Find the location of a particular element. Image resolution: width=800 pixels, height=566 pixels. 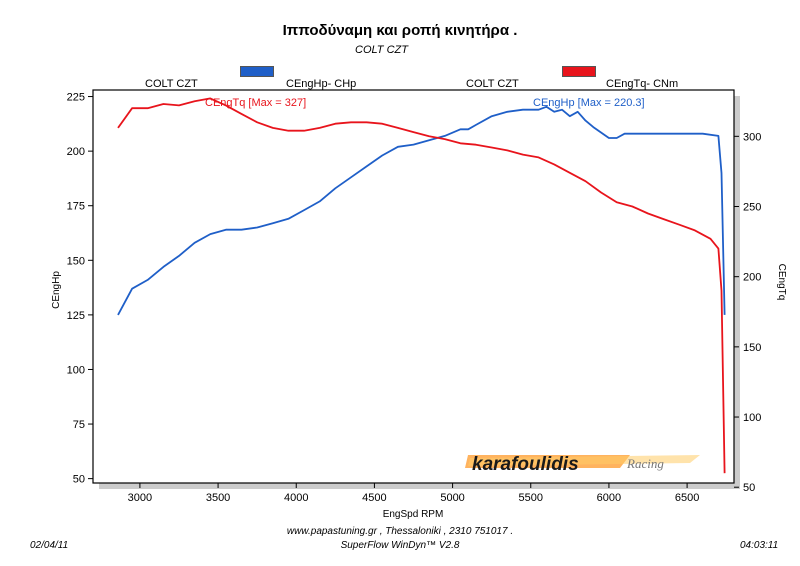

logo-brand-text: karafoulidis is located at coordinates (525, 464).